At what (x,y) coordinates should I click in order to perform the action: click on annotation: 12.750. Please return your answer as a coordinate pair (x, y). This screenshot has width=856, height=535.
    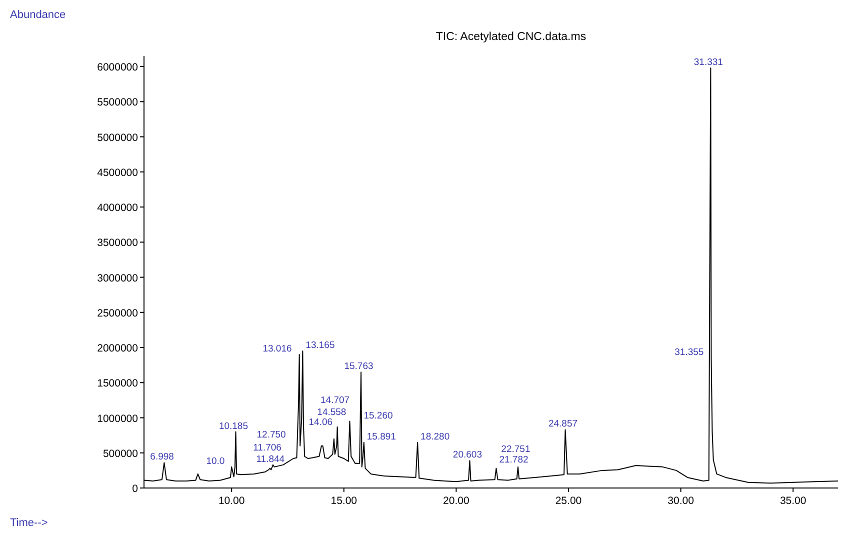
    Looking at the image, I should click on (271, 435).